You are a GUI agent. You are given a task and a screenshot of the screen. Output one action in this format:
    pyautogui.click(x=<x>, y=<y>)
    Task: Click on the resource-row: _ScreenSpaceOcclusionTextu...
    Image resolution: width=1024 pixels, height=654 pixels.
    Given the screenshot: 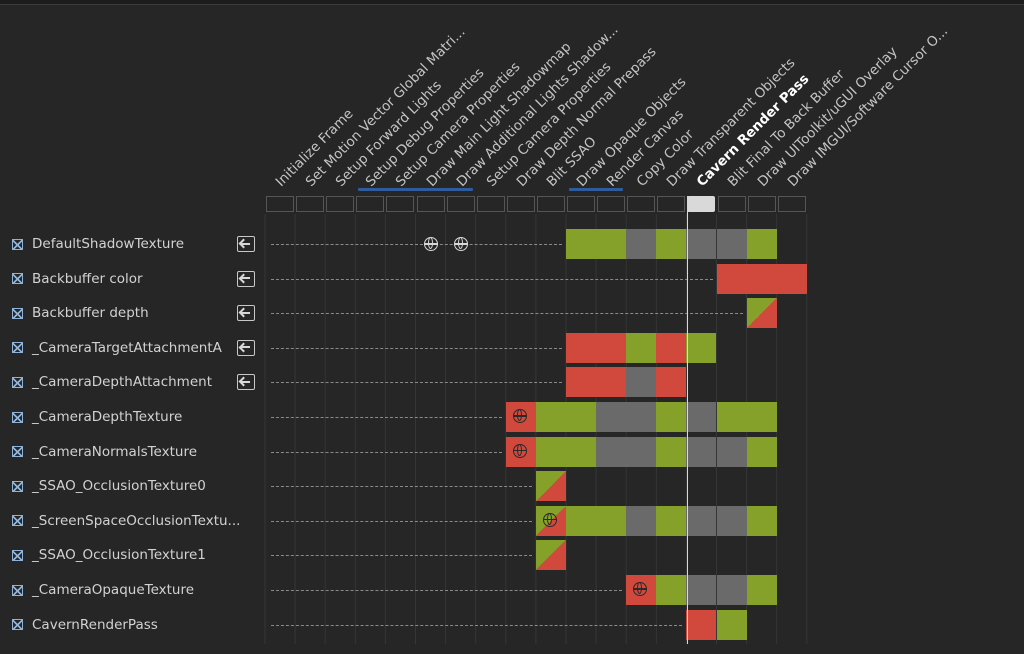 What is the action you would take?
    pyautogui.click(x=126, y=521)
    